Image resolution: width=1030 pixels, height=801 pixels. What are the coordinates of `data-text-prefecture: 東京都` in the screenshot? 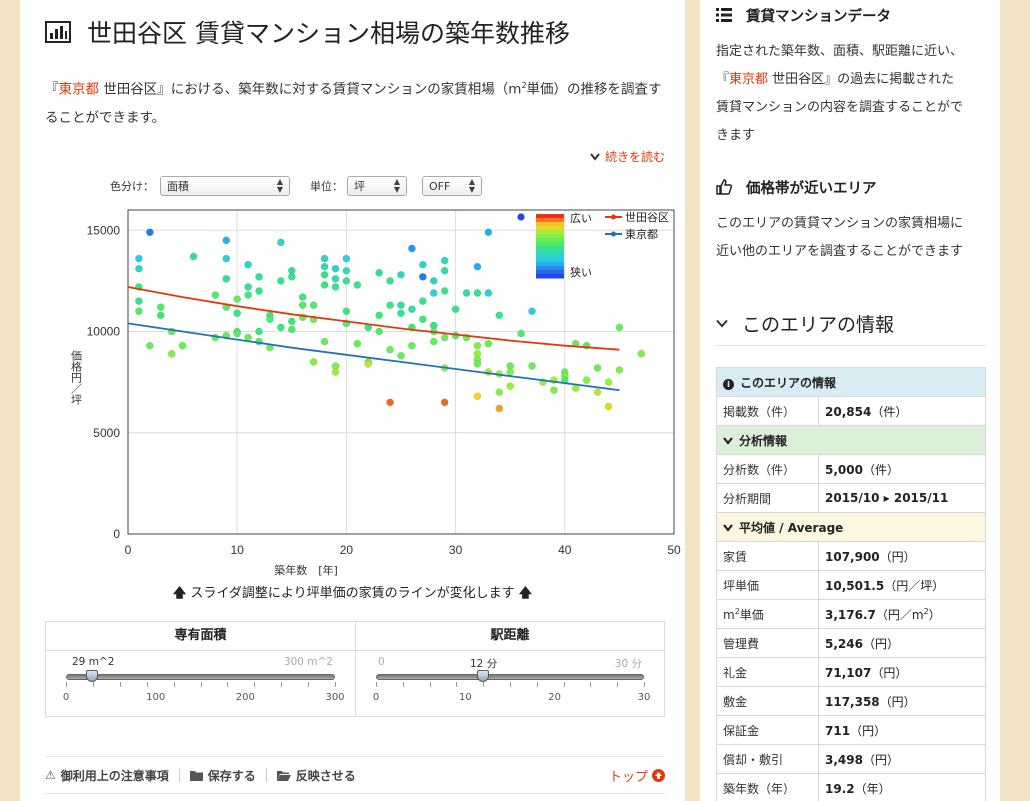 It's located at (749, 79).